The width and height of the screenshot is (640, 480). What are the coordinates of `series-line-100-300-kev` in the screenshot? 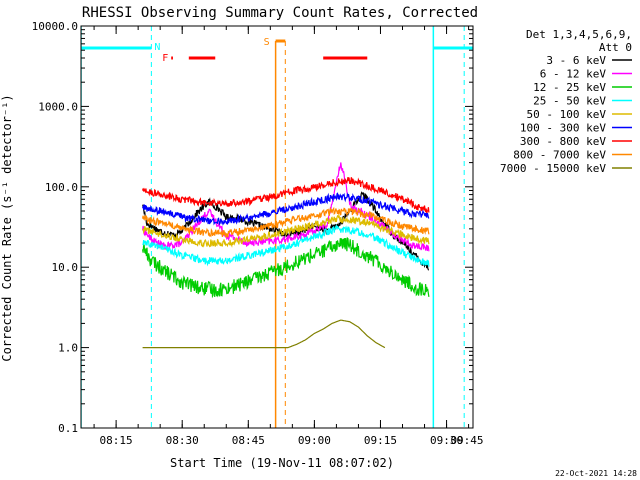 It's located at (286, 209).